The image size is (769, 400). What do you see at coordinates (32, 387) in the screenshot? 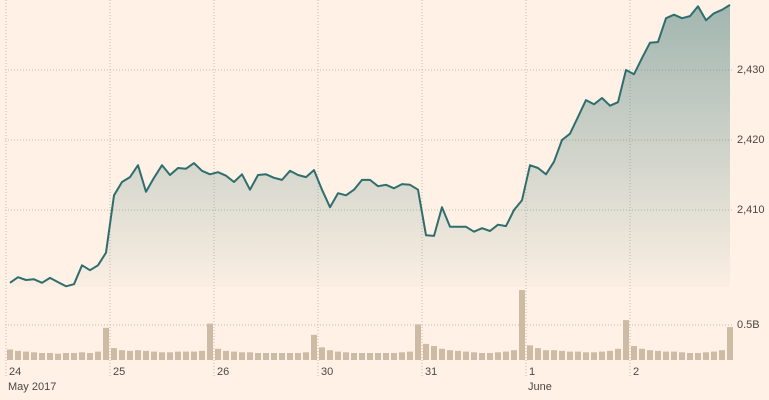
I see `x-group-label: May 2017` at bounding box center [32, 387].